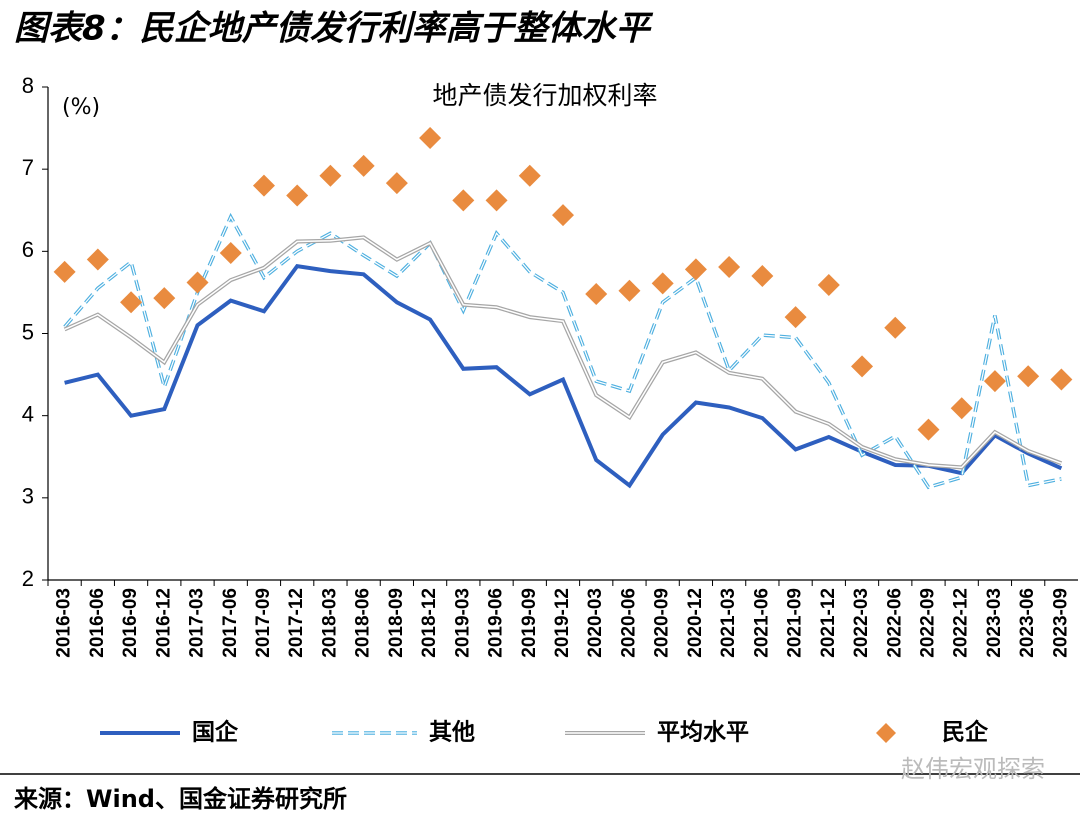 This screenshot has height=819, width=1080. What do you see at coordinates (544, 95) in the screenshot?
I see `chart-title: 地产债发行加权利率` at bounding box center [544, 95].